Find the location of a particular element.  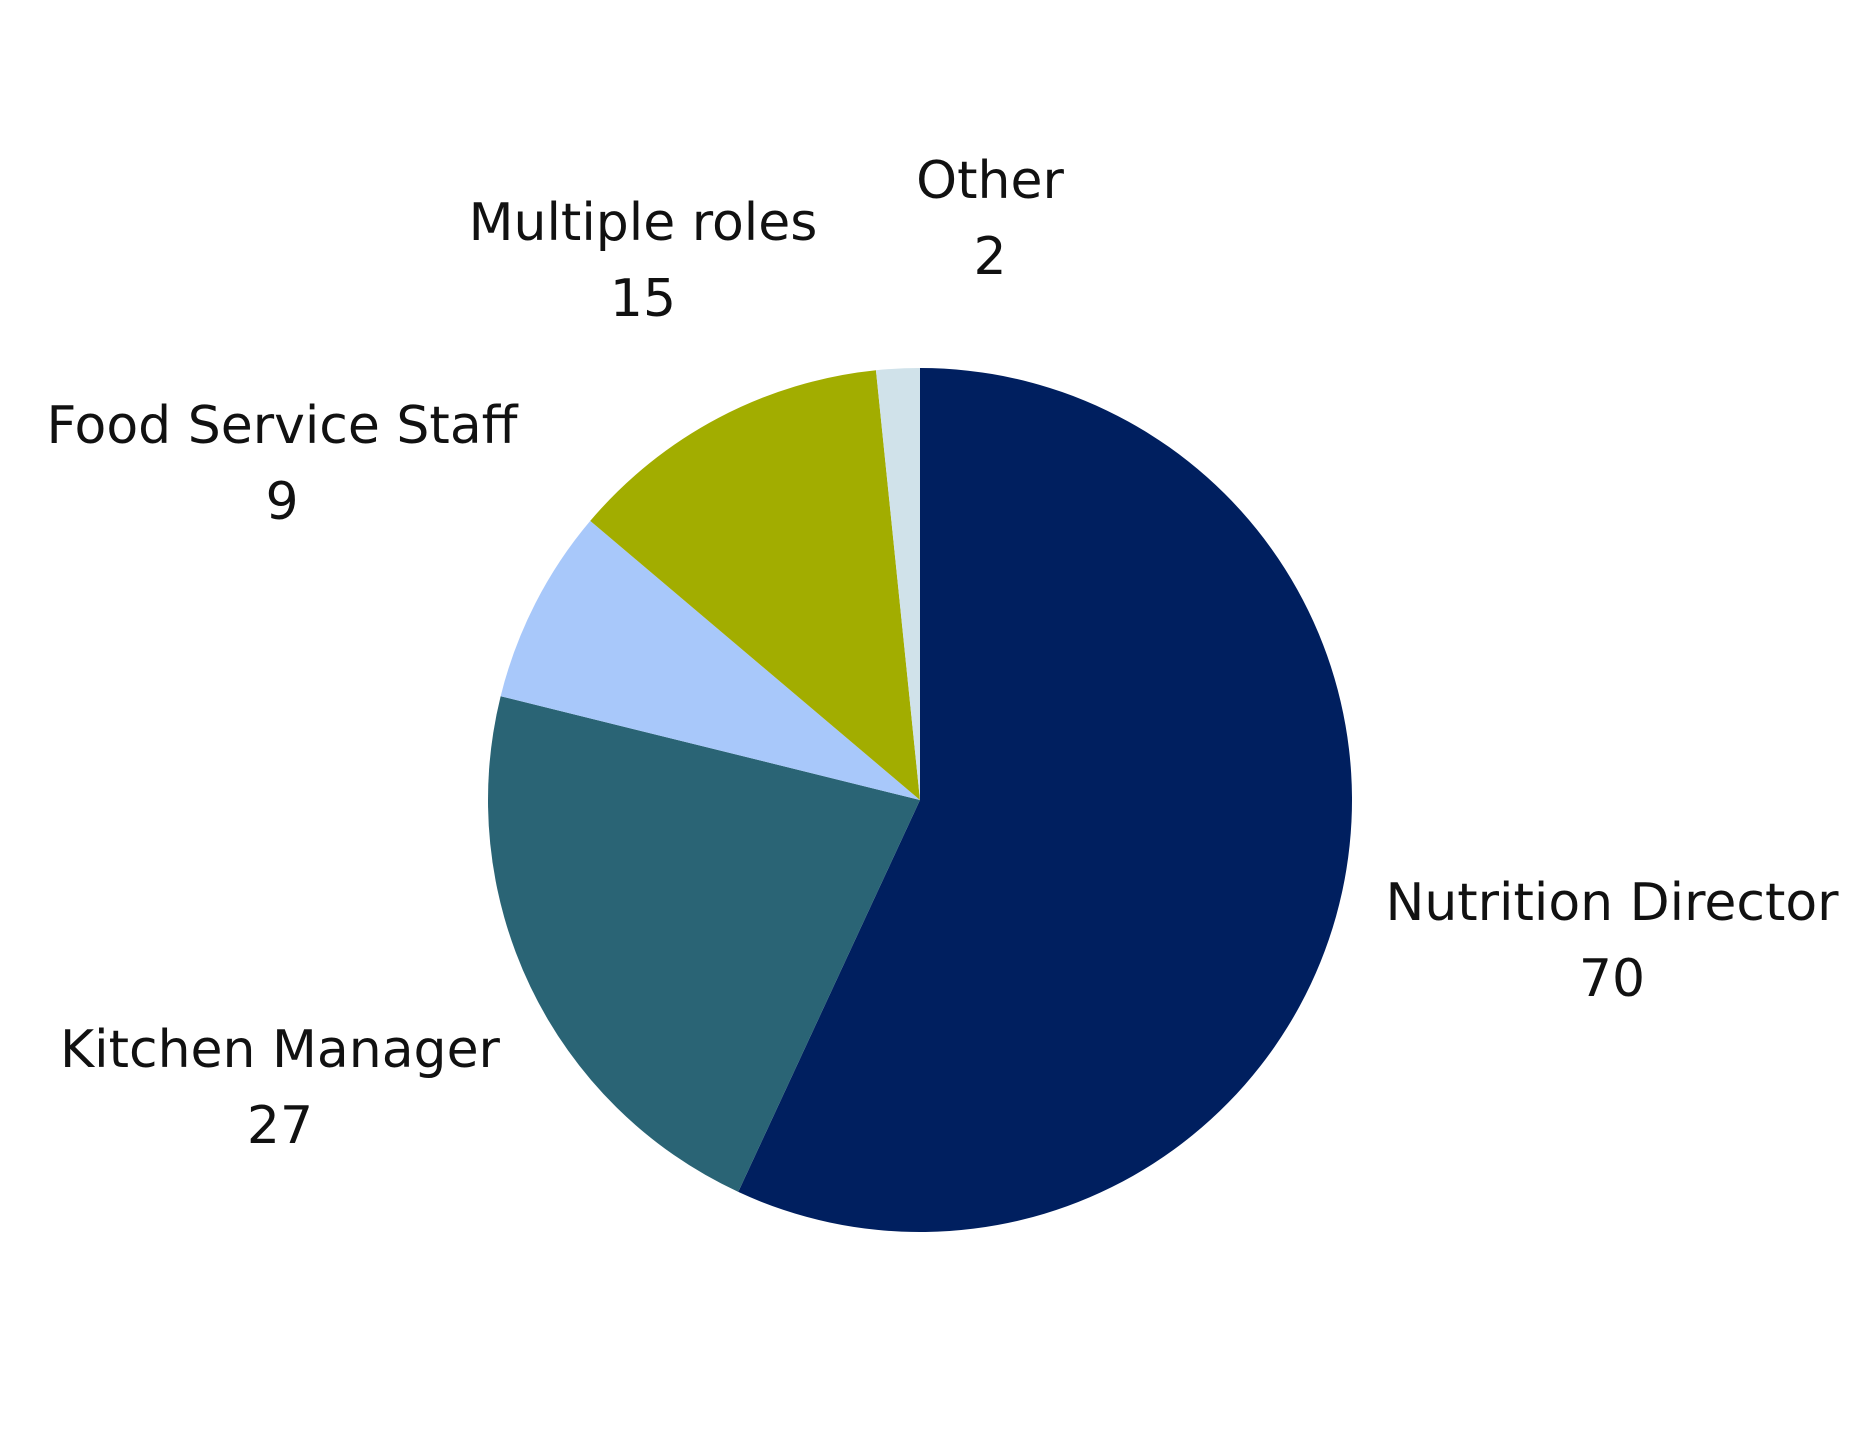

slice-label-other: Other is located at coordinates (990, 181).